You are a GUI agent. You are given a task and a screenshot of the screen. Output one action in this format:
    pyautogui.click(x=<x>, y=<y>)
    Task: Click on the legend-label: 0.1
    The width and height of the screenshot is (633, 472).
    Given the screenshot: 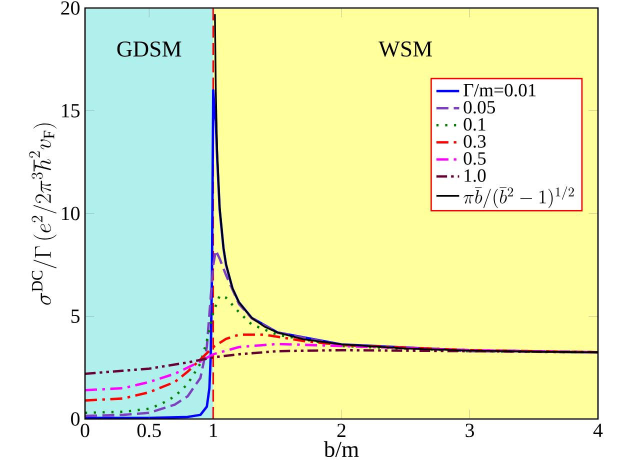 What is the action you would take?
    pyautogui.click(x=475, y=124)
    